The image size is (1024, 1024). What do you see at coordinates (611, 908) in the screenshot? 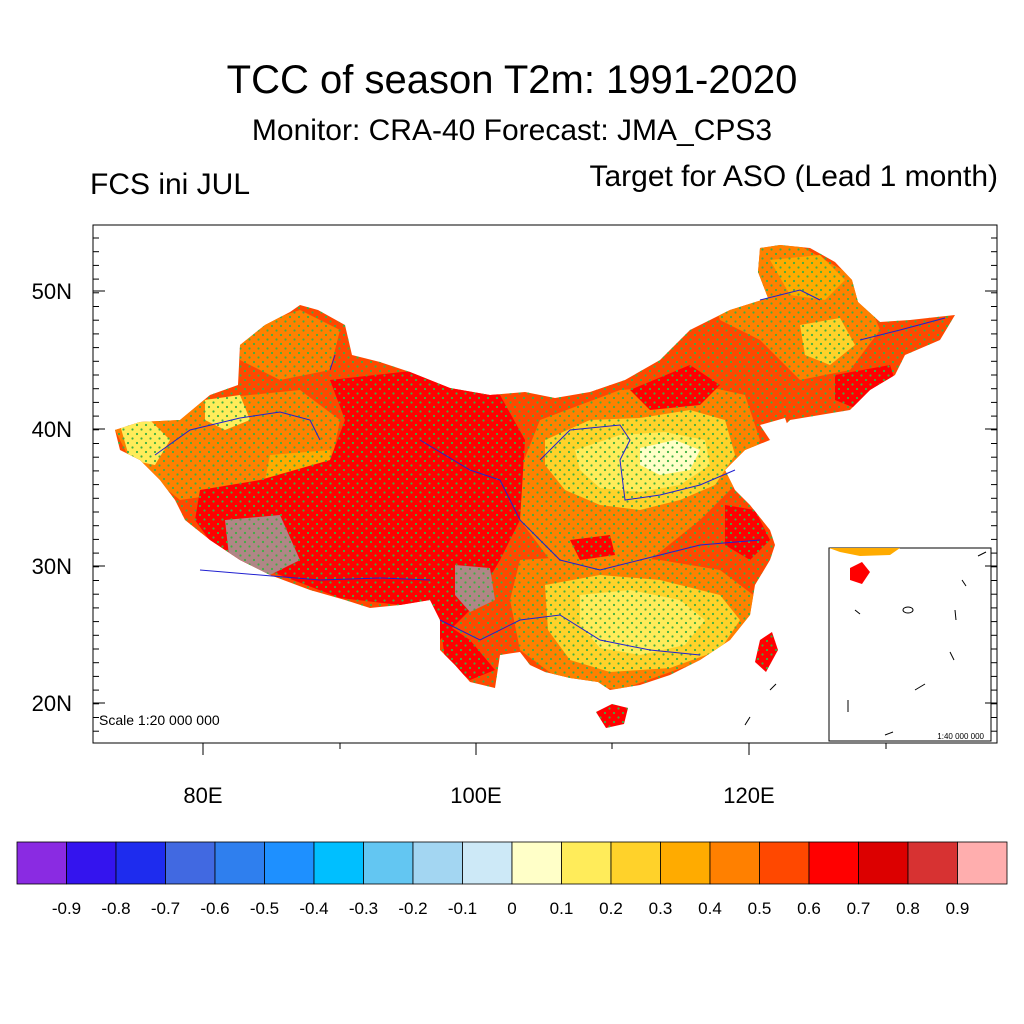
I see `colorbar-label: 0.2` at bounding box center [611, 908].